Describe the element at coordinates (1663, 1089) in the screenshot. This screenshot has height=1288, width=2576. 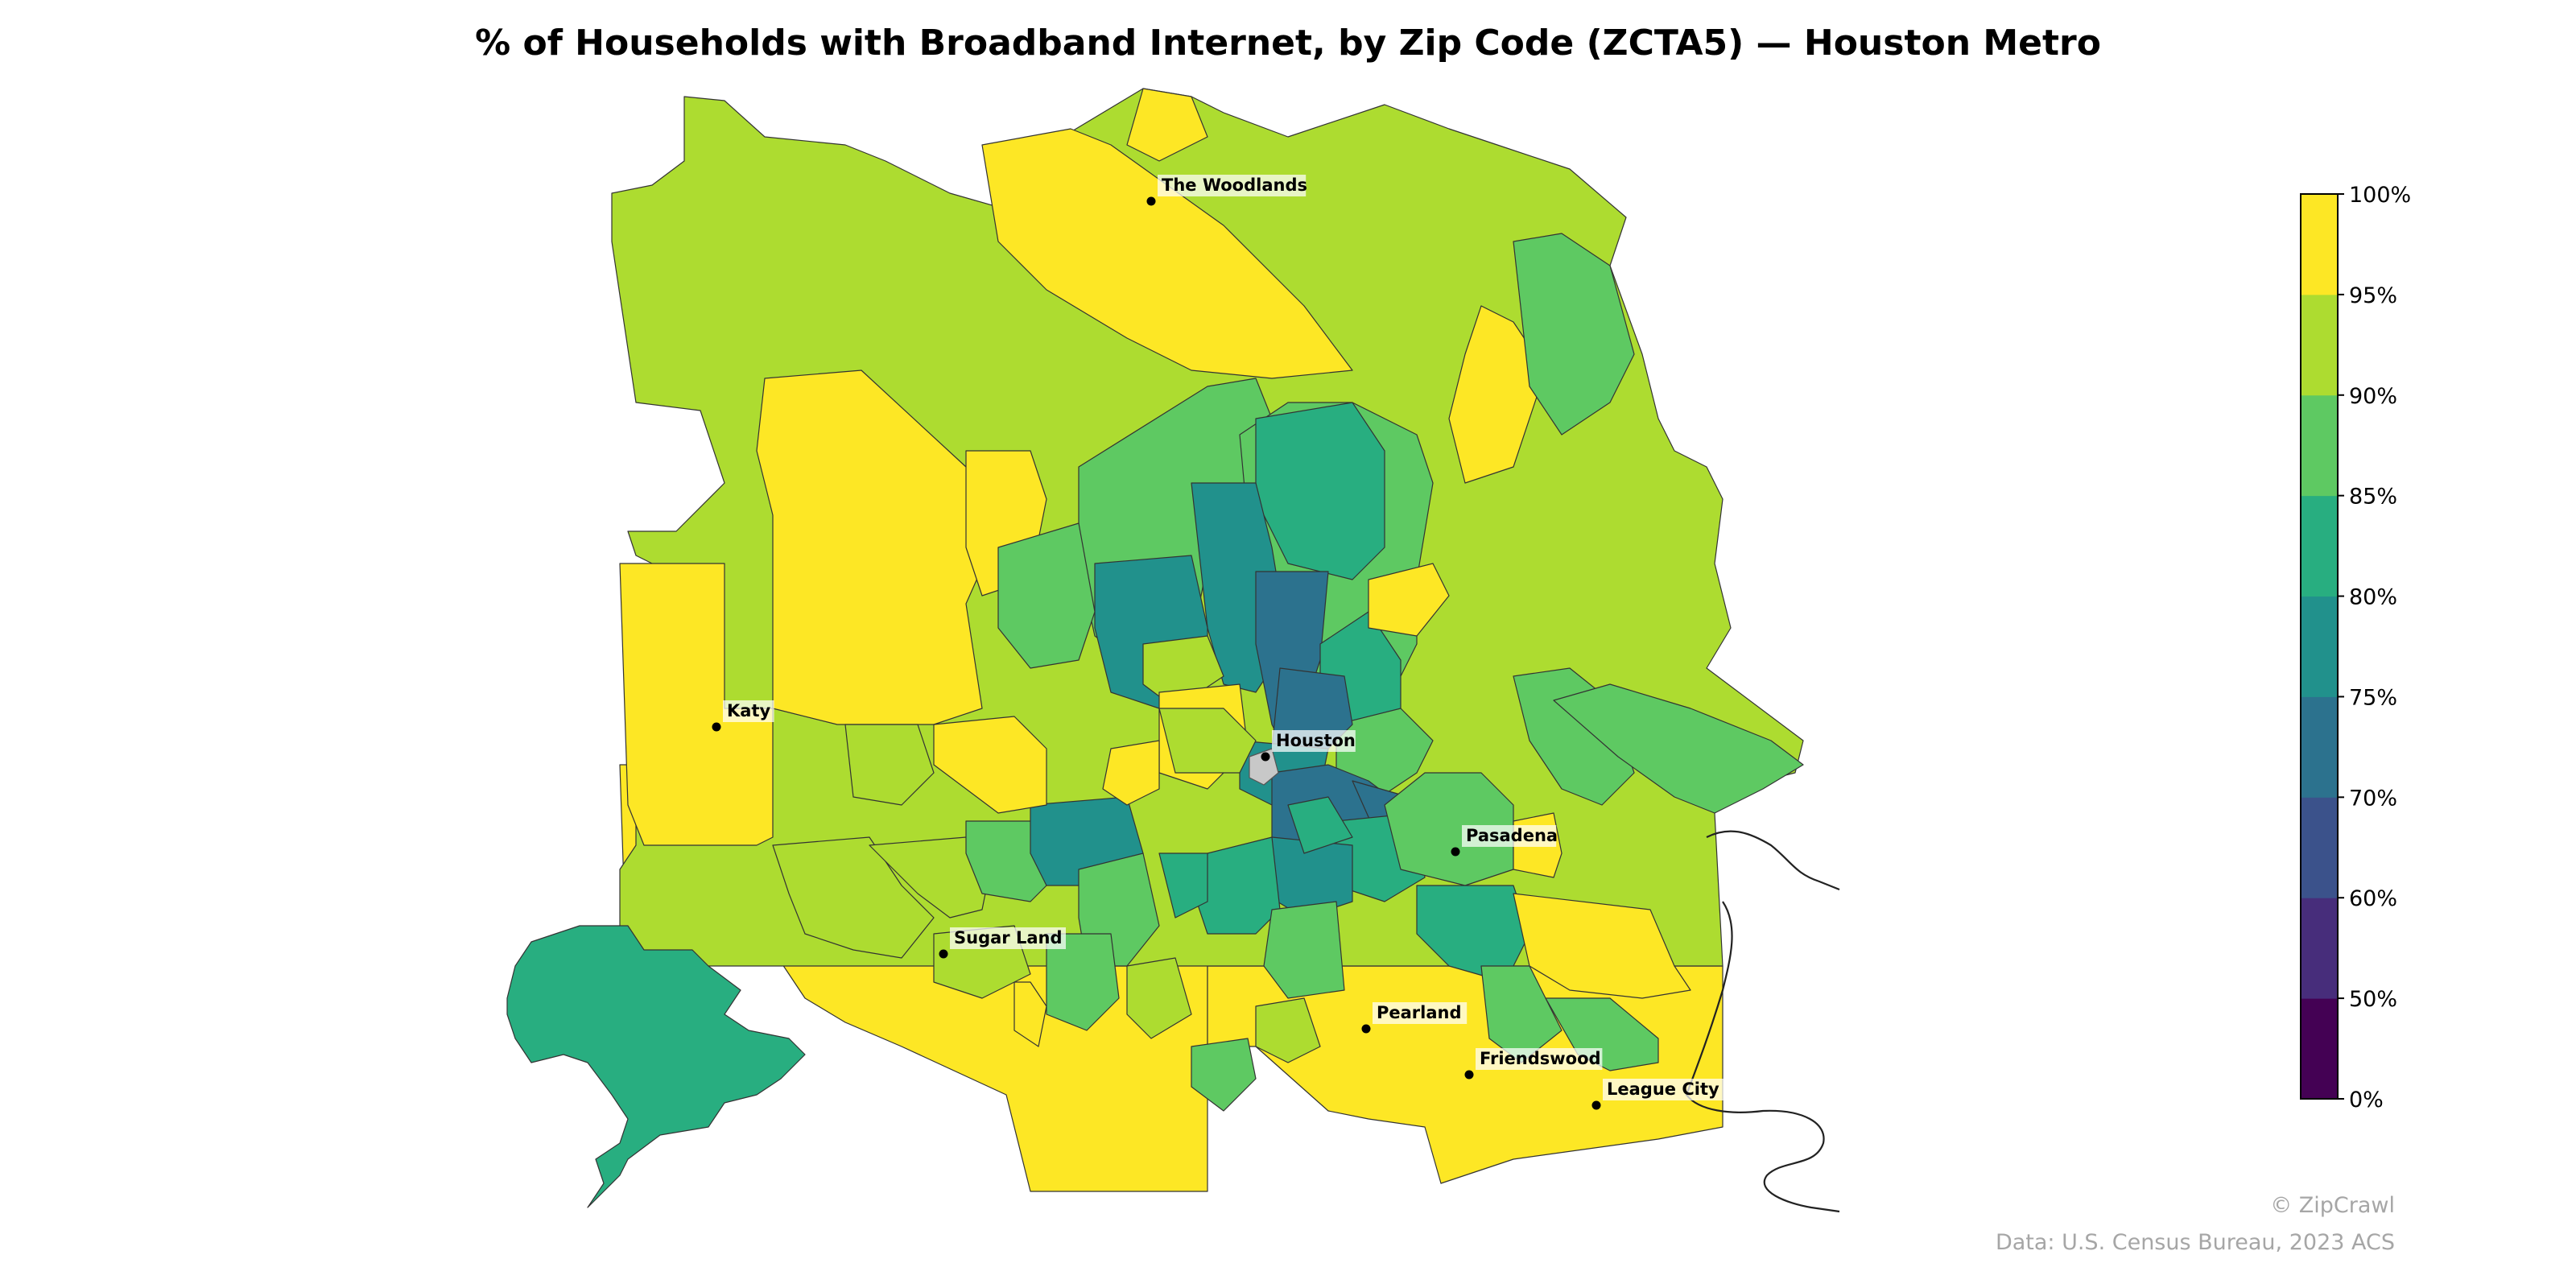
I see `city-label: League City` at that location.